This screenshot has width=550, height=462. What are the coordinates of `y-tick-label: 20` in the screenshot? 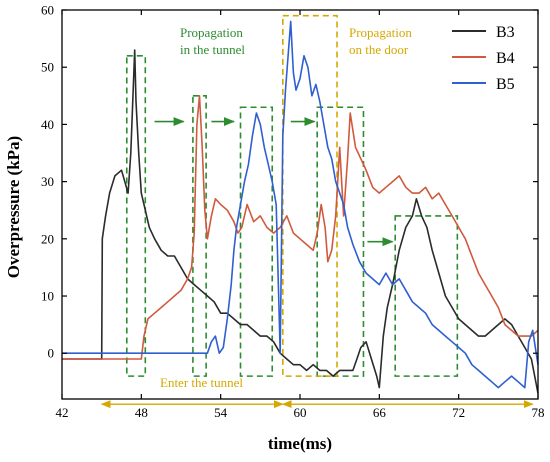 It's located at (47, 238).